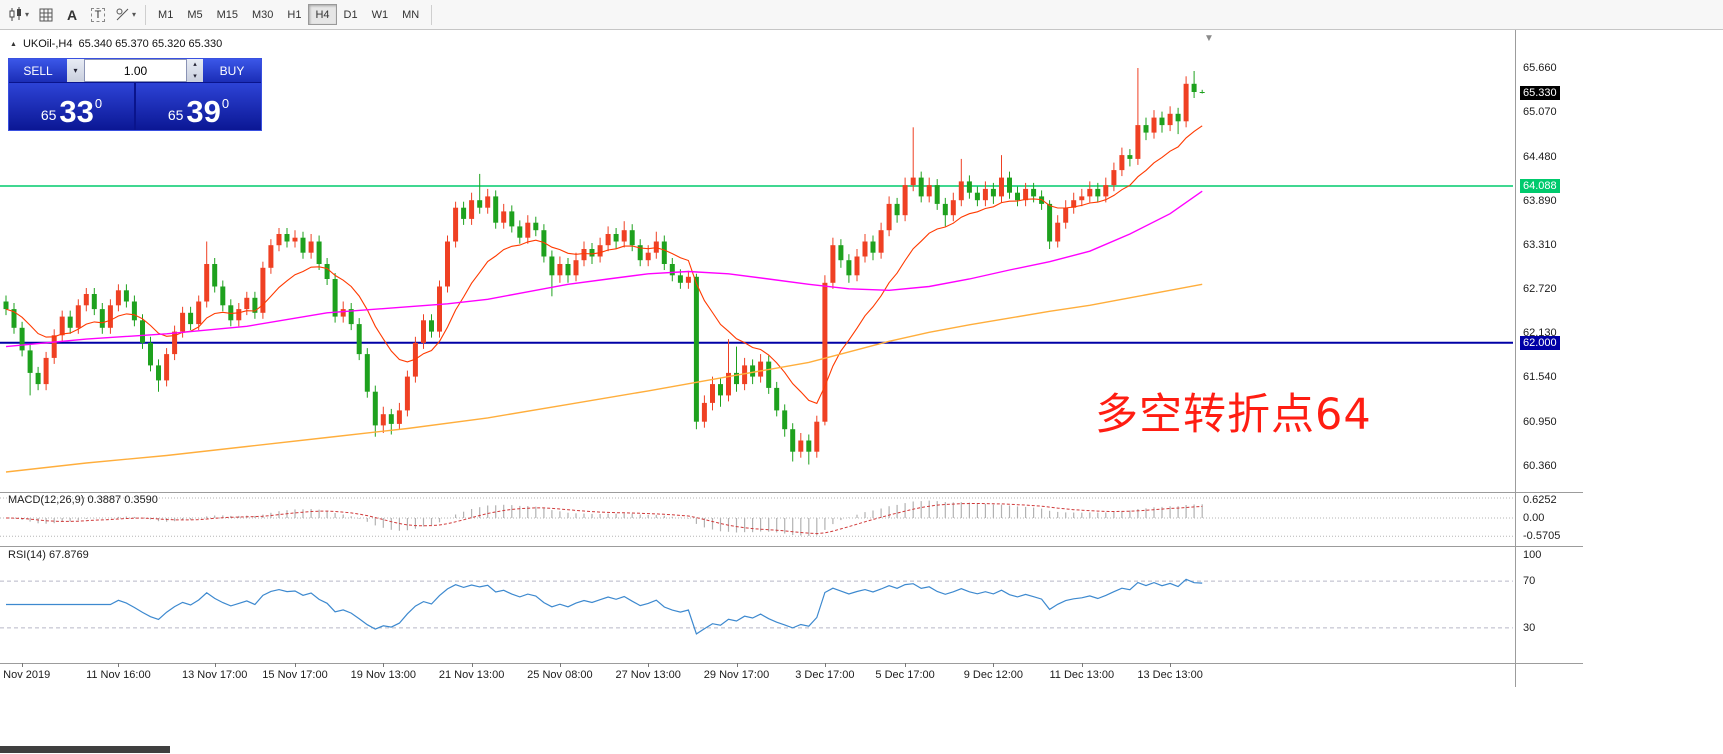 The image size is (1723, 754). What do you see at coordinates (46, 500) in the screenshot?
I see `macd-name: MACD(12,26,9)` at bounding box center [46, 500].